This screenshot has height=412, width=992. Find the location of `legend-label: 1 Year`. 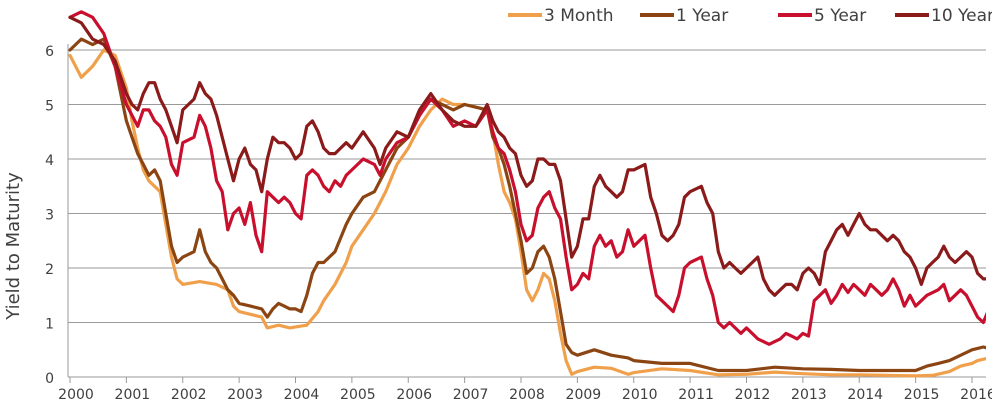

legend-label: 1 Year is located at coordinates (702, 16).